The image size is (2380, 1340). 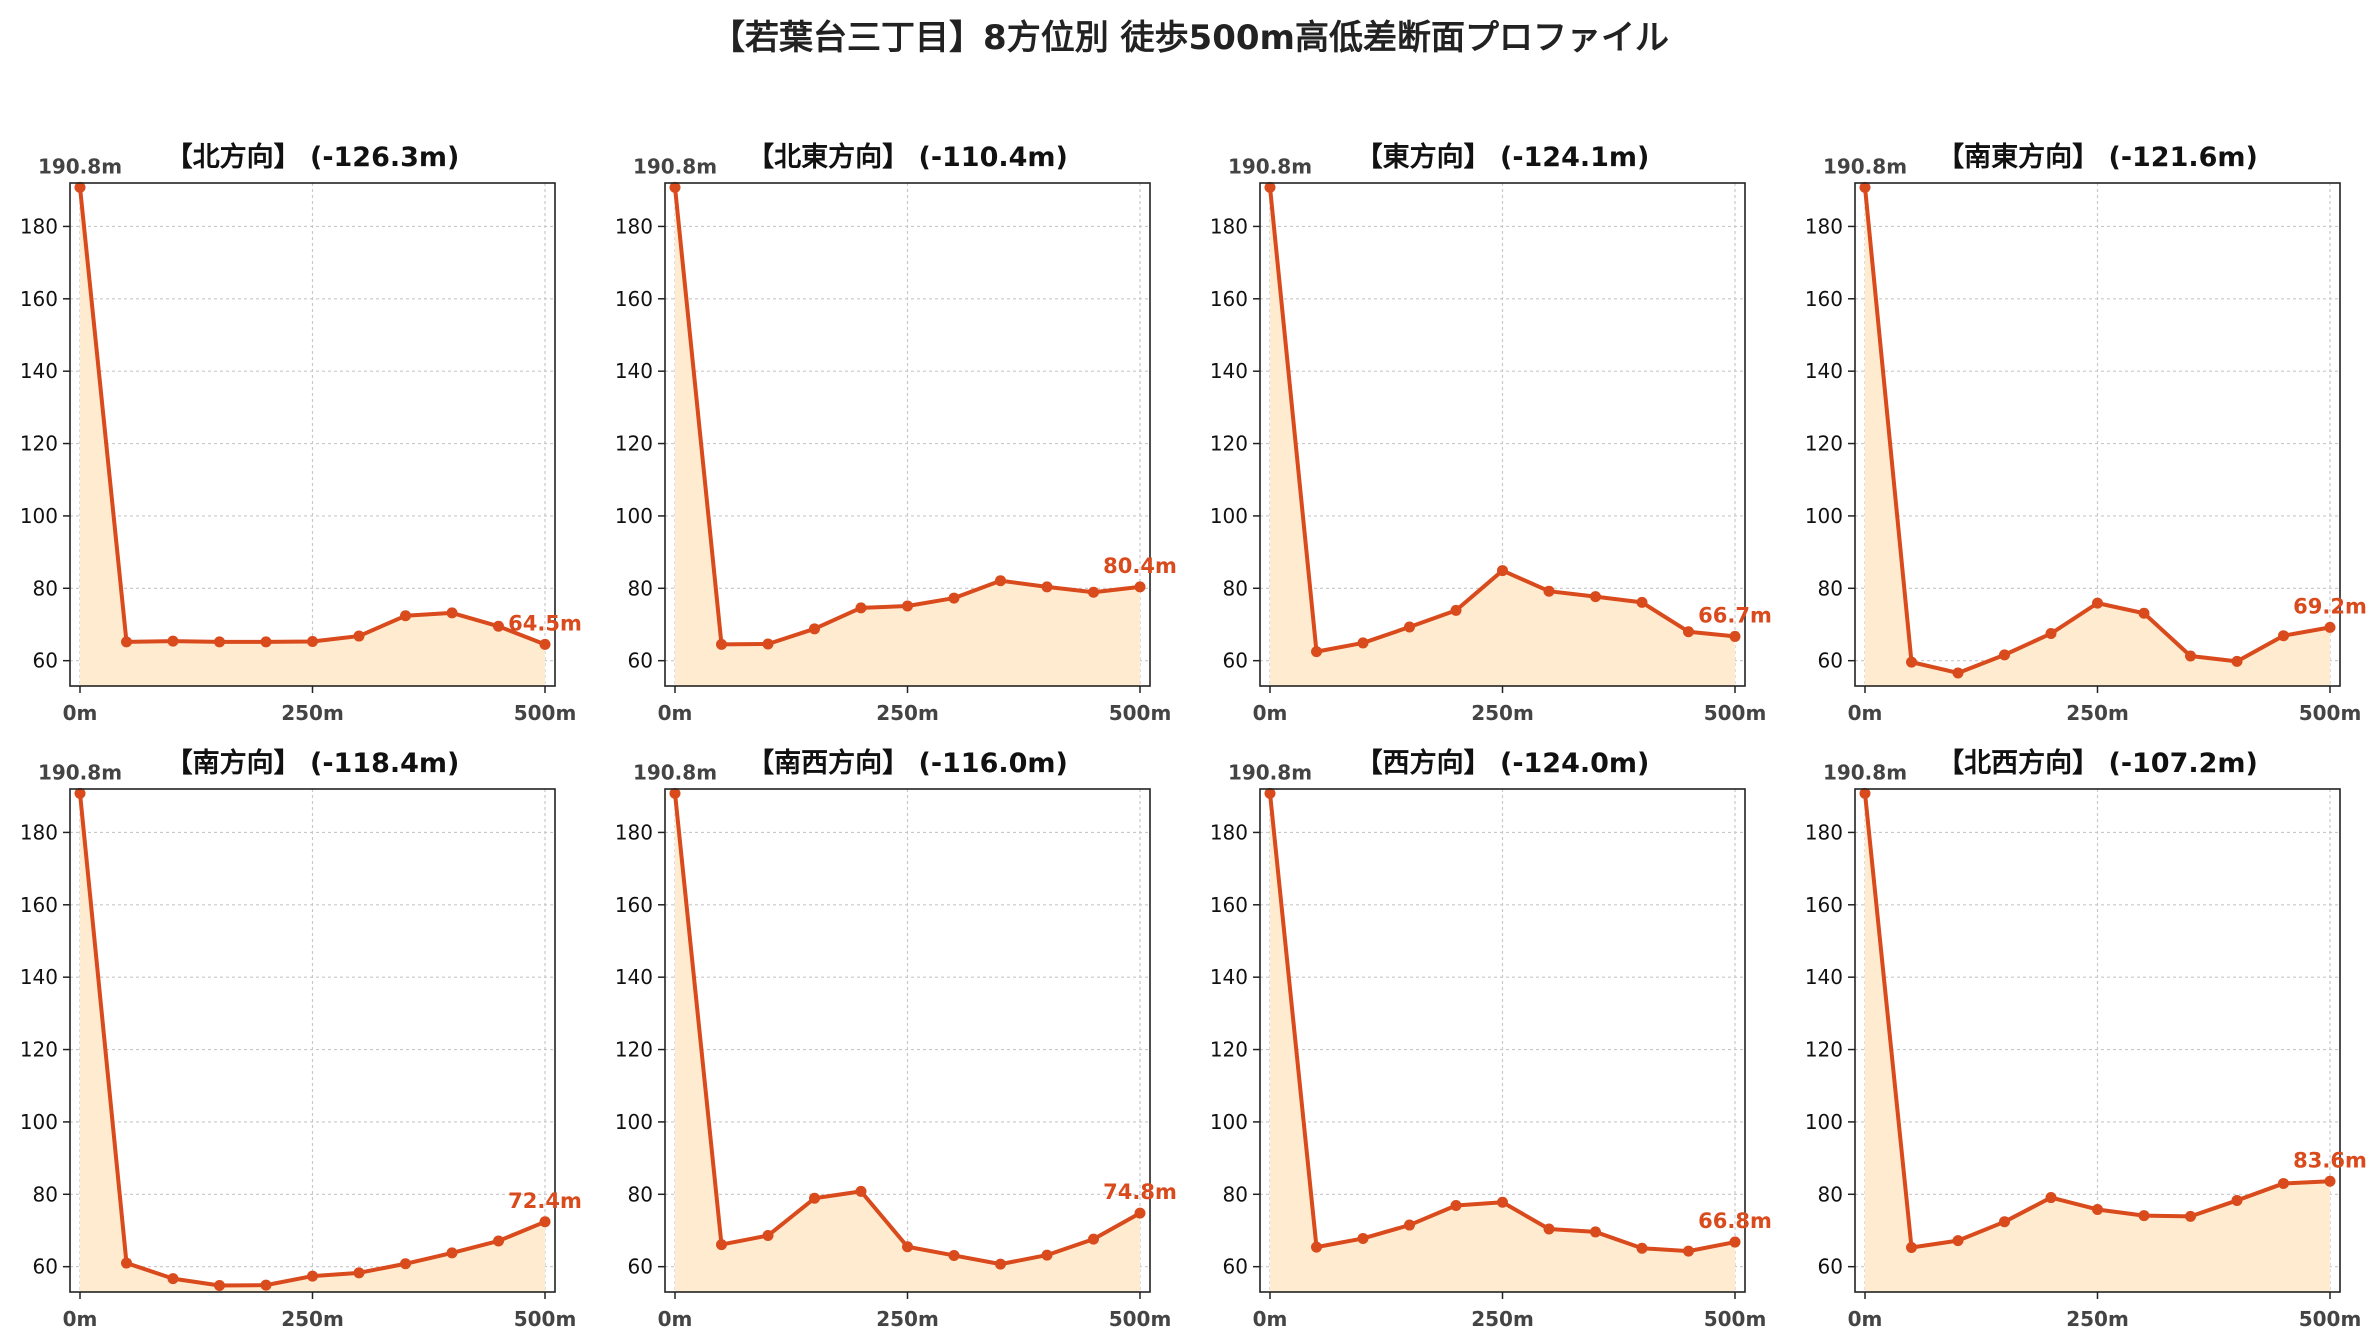 I want to click on panel-title: 【北東方向】 (-110.4m), so click(x=907, y=157).